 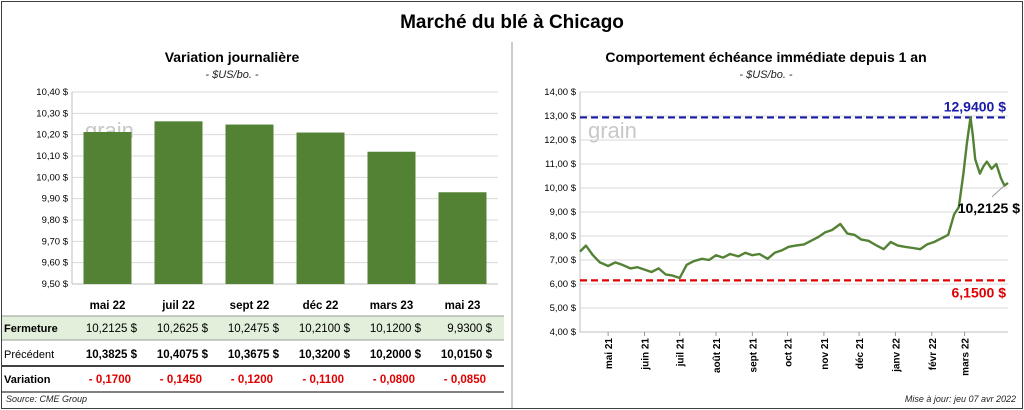 I want to click on table-cell: 10,1200 $, so click(x=396, y=329).